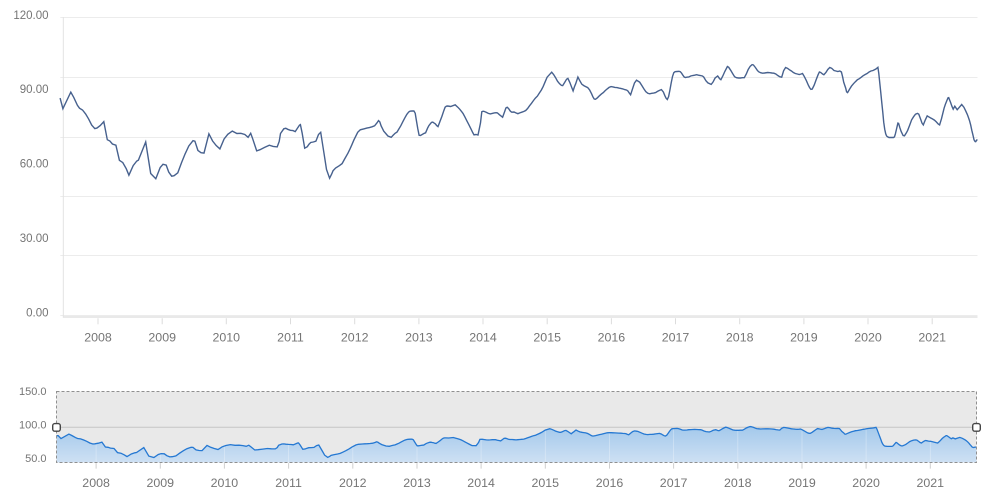  What do you see at coordinates (34, 165) in the screenshot?
I see `svg-text: 60.00` at bounding box center [34, 165].